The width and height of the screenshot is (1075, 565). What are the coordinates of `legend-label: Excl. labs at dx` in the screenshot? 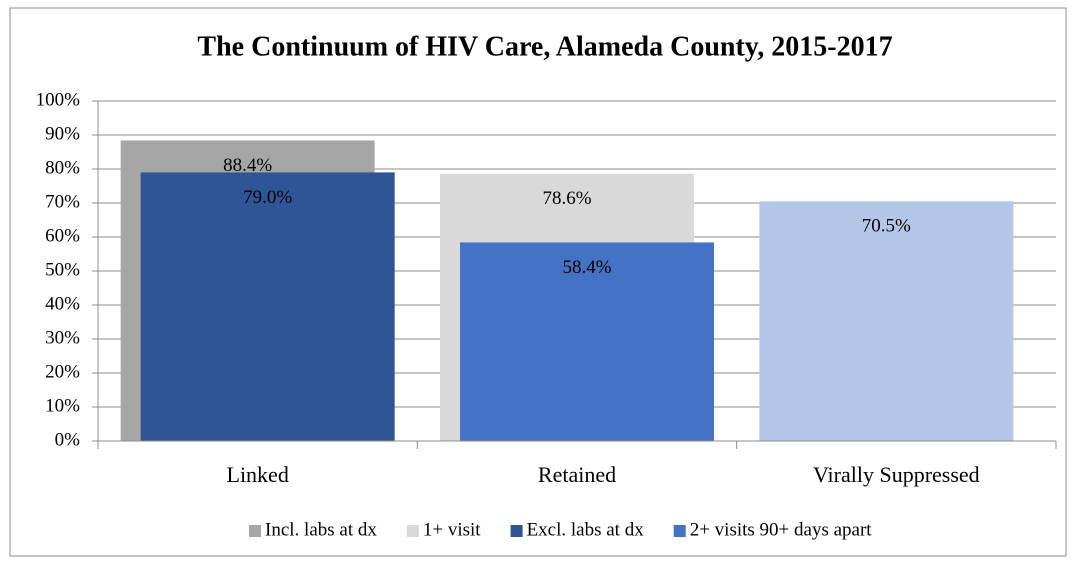 It's located at (586, 529).